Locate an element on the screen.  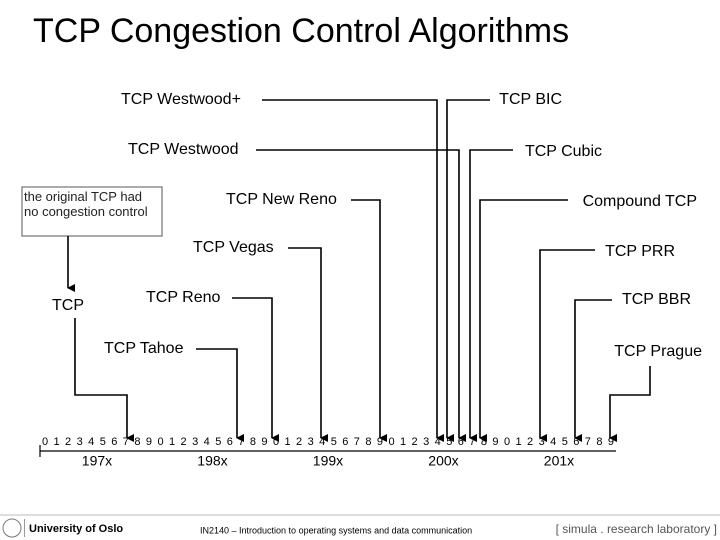
lab: [ simula . research laboratory ] is located at coordinates (636, 529).